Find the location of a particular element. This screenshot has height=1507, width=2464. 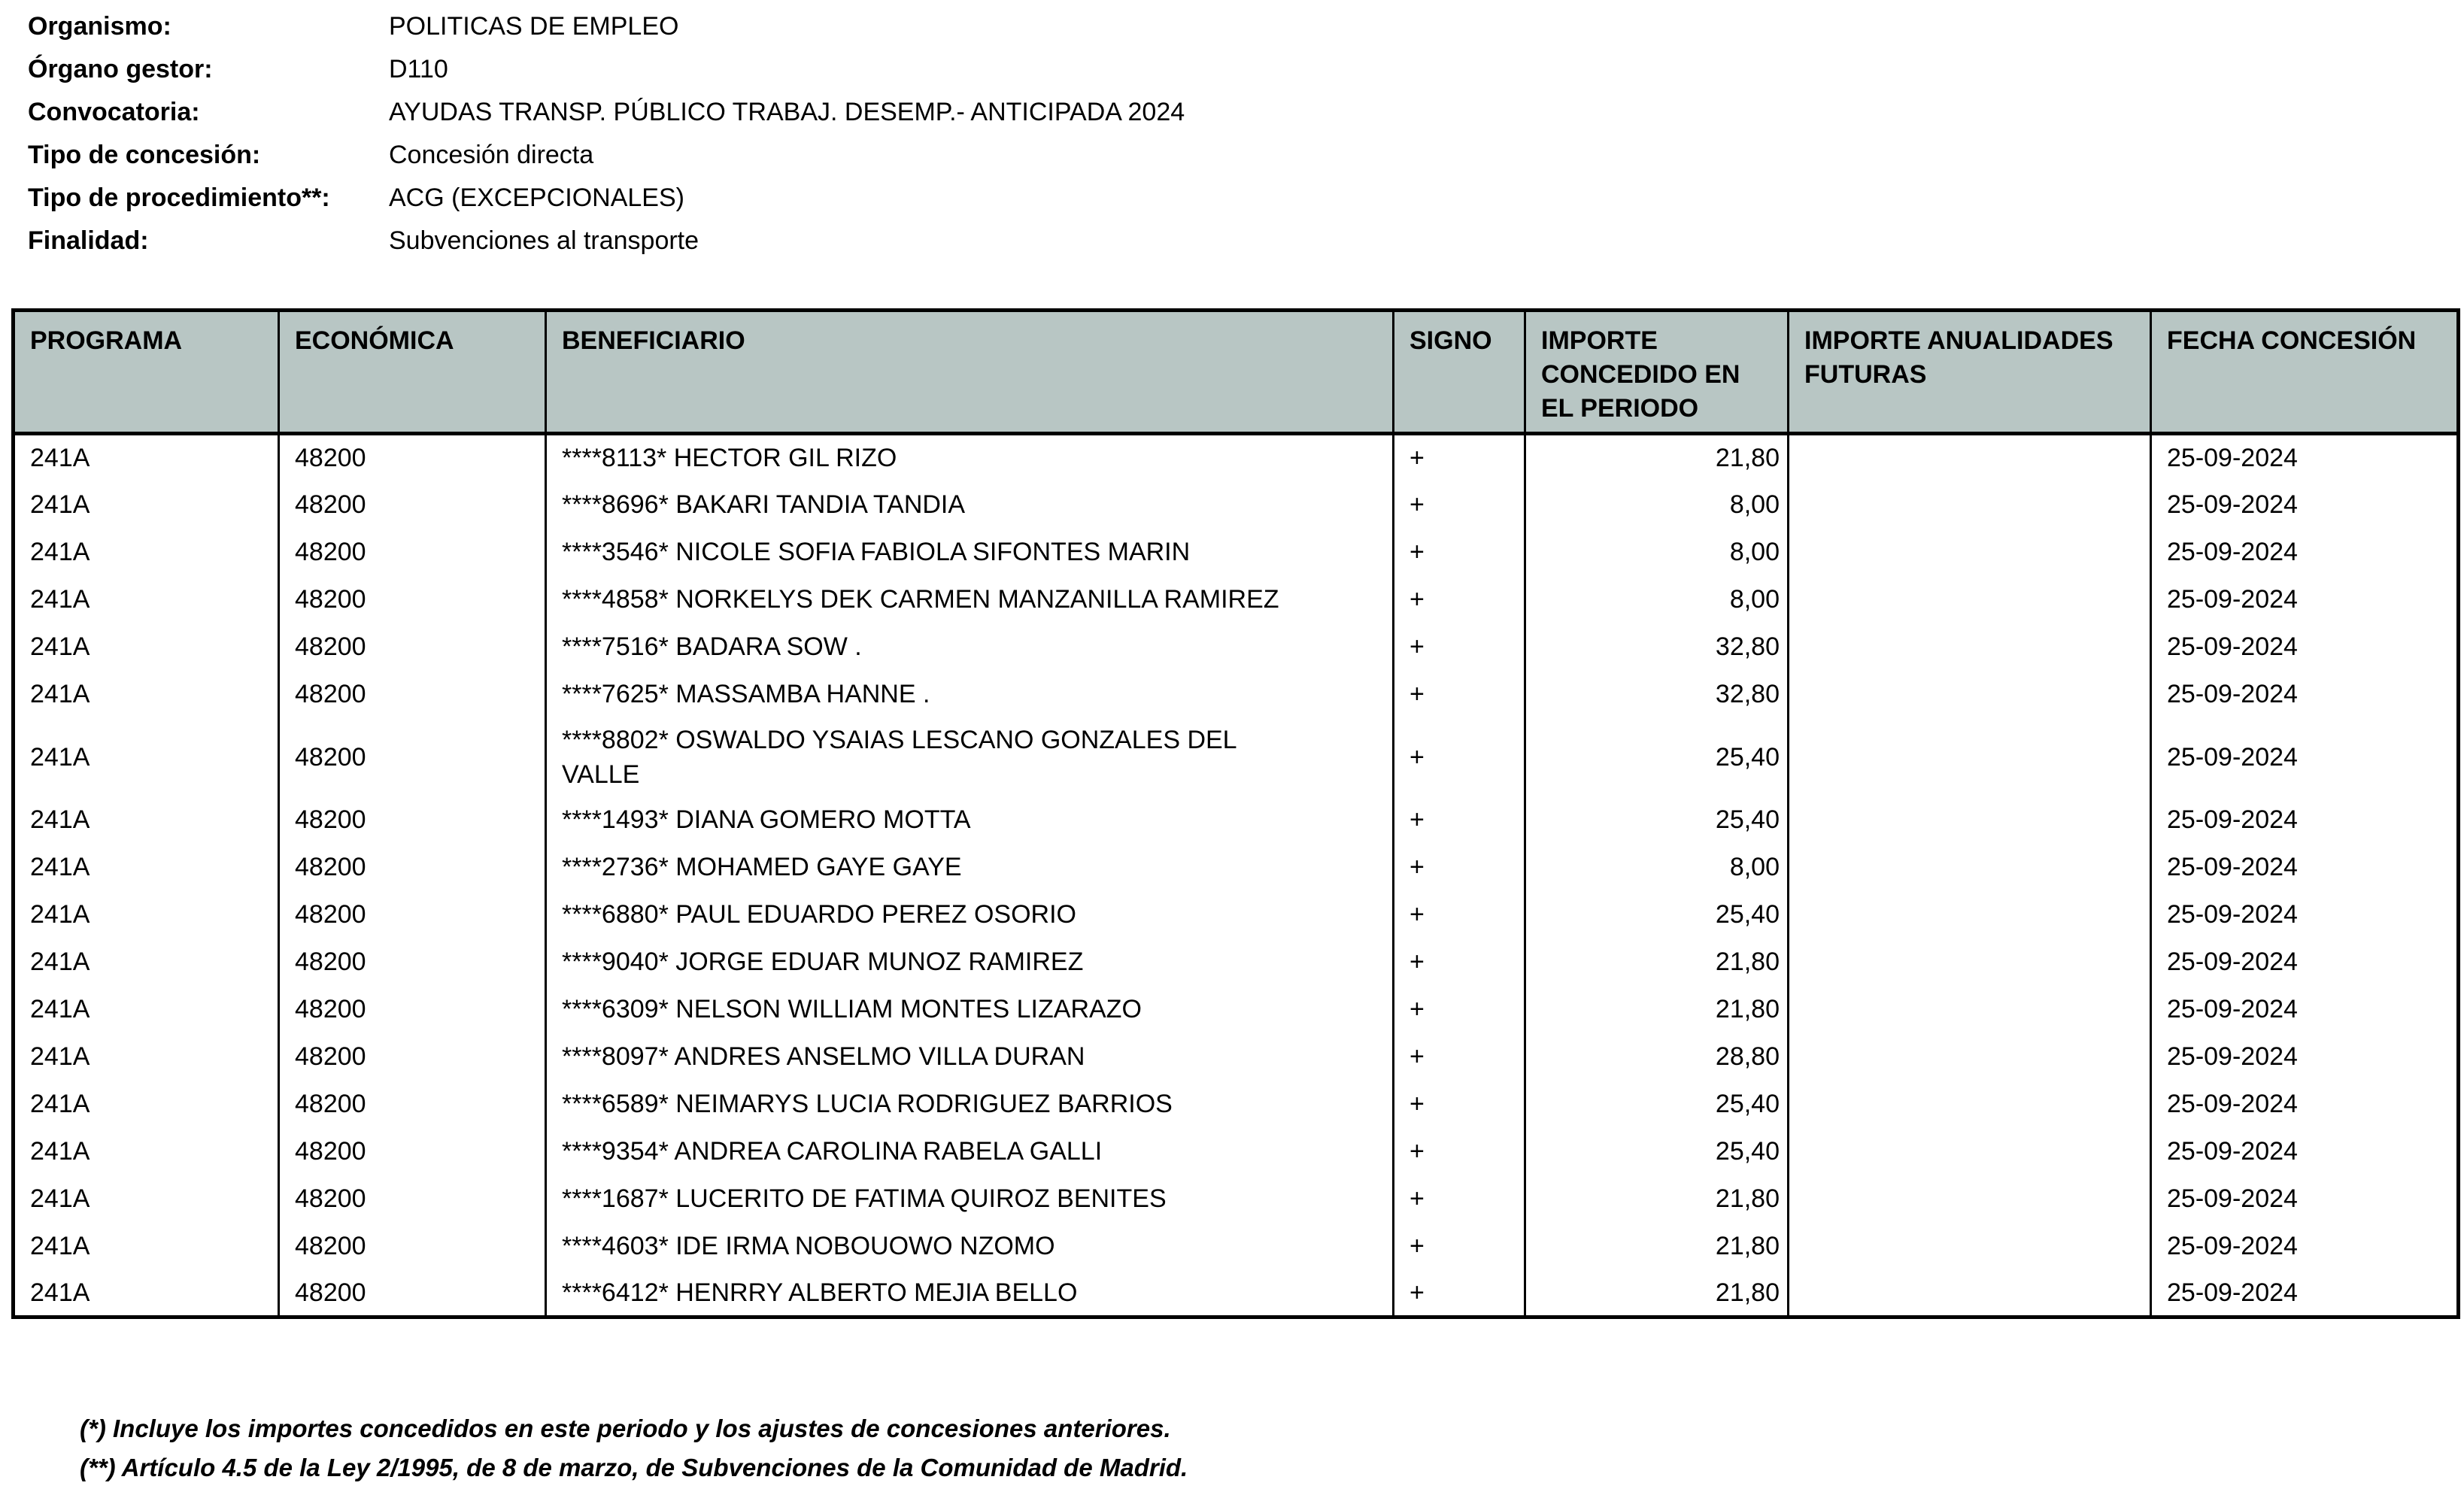

meta-field: Tipo de concesión: Concesión directa is located at coordinates (606, 162).